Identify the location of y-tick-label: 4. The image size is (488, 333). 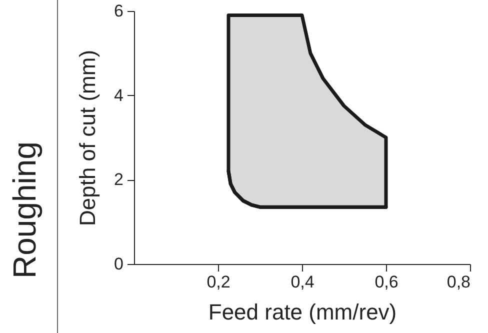
(119, 95).